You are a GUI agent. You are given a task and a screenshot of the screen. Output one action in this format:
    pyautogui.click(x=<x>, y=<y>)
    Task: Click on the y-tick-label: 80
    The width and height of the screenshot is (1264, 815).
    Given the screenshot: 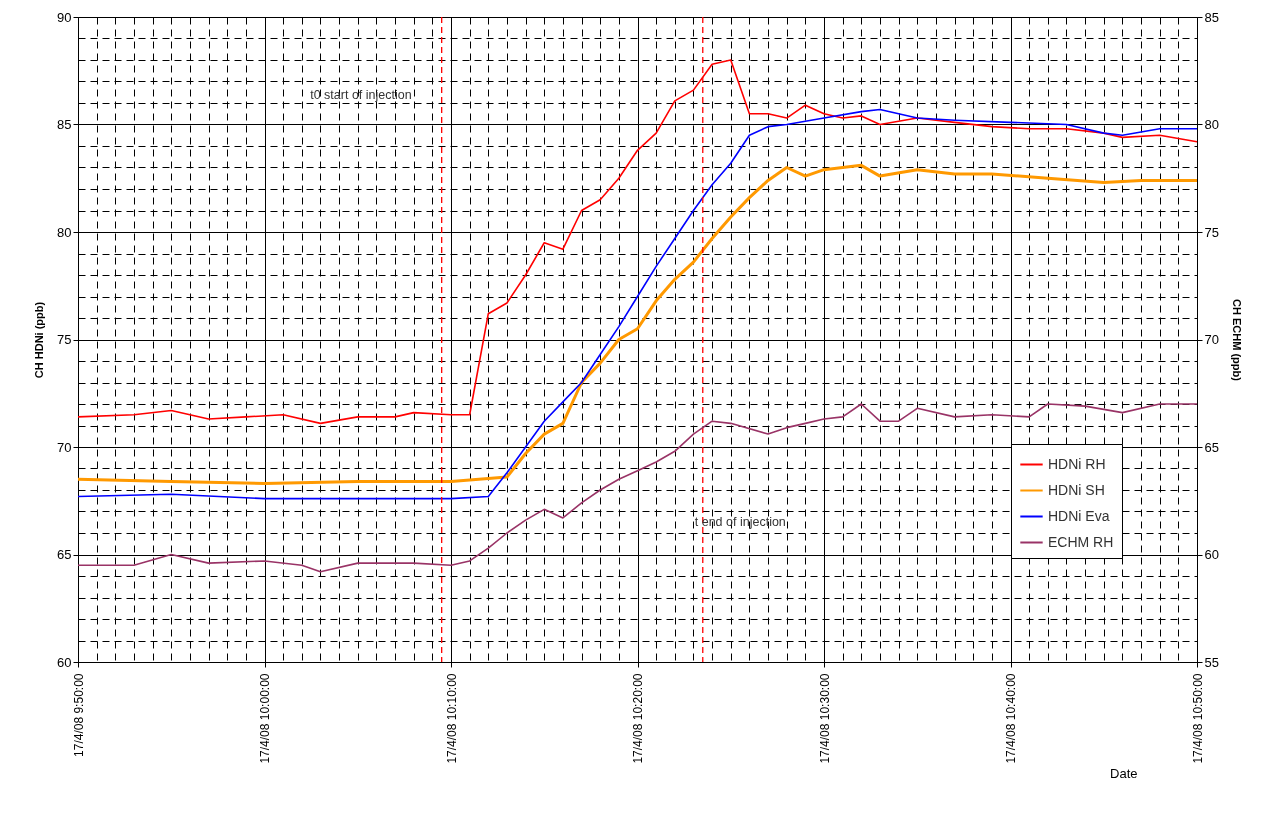 What is the action you would take?
    pyautogui.click(x=64, y=232)
    